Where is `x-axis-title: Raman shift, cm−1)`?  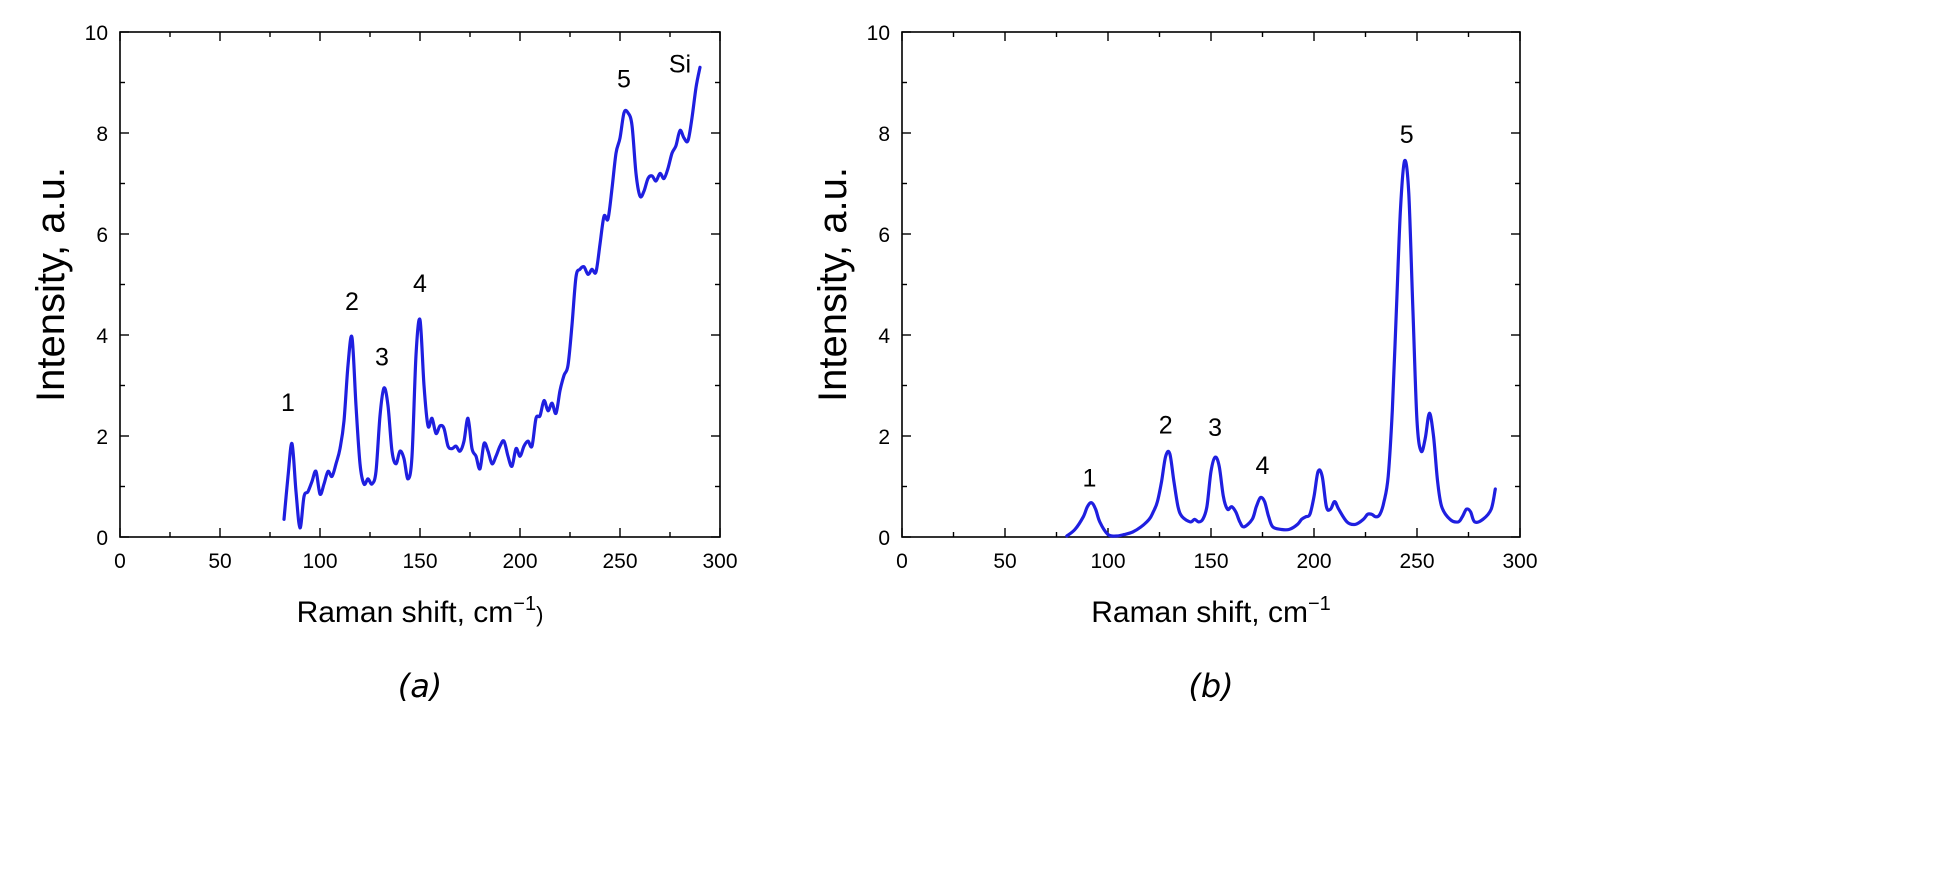 x-axis-title: Raman shift, cm−1) is located at coordinates (420, 611).